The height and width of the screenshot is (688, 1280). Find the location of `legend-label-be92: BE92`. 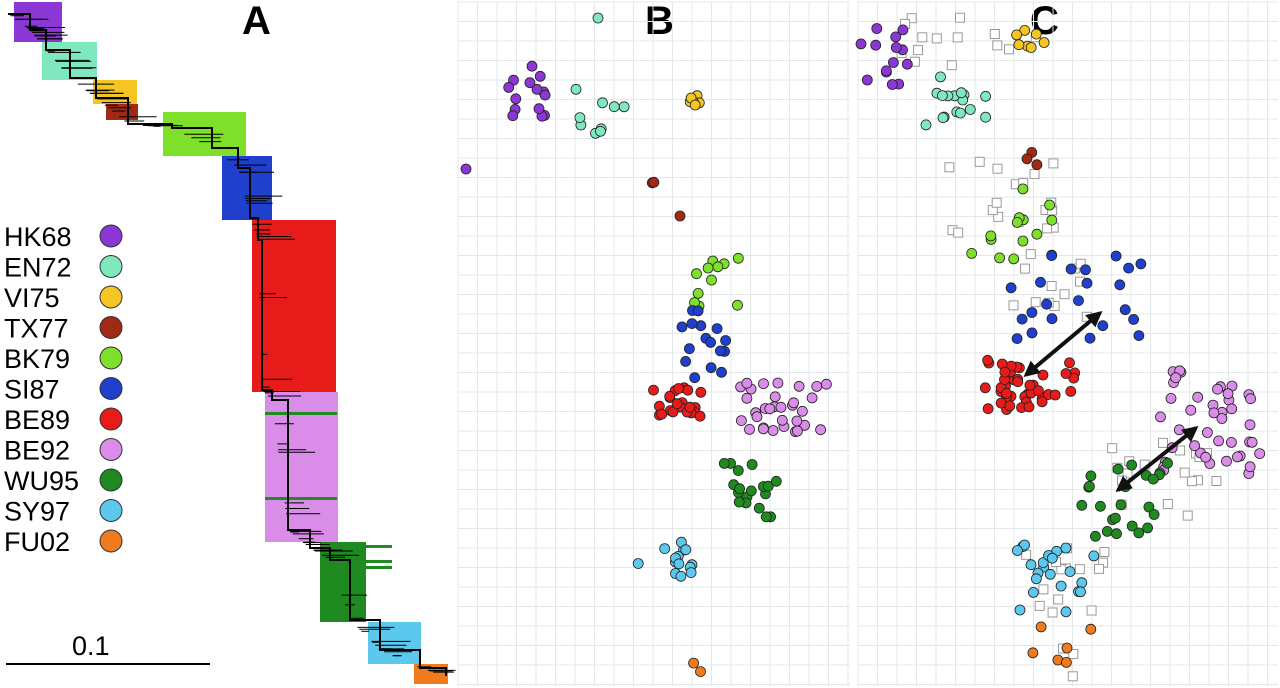

legend-label-be92: BE92 is located at coordinates (37, 451).